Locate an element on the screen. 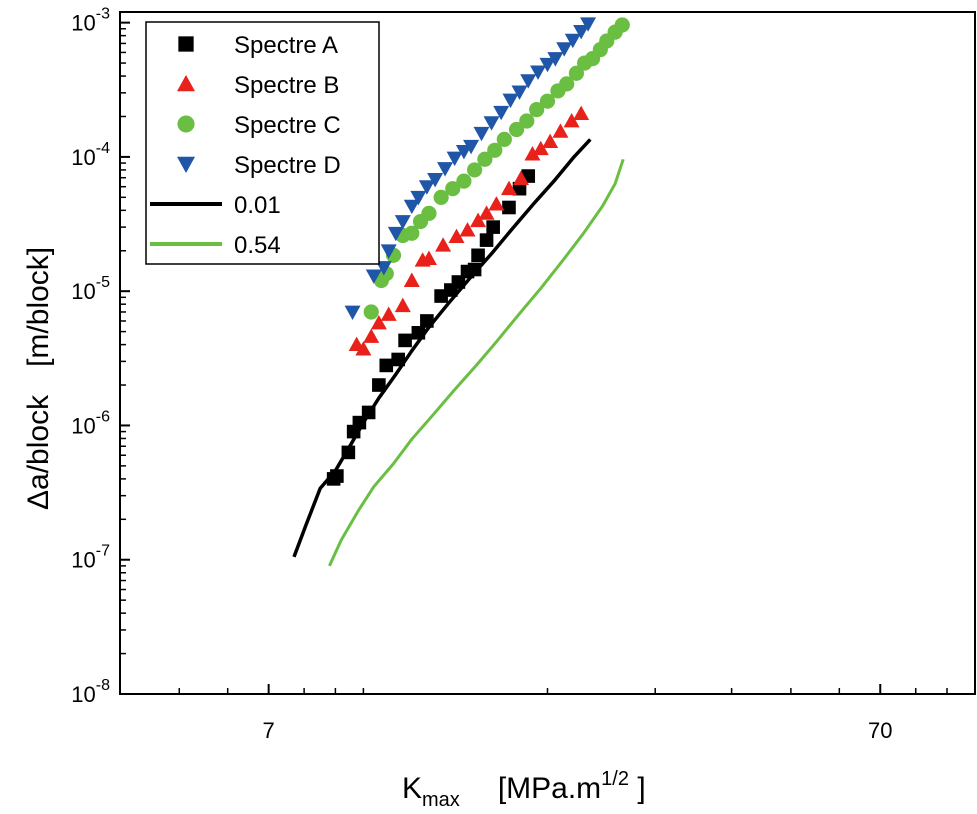 The width and height of the screenshot is (977, 814). series-spectre-c is located at coordinates (496, 168).